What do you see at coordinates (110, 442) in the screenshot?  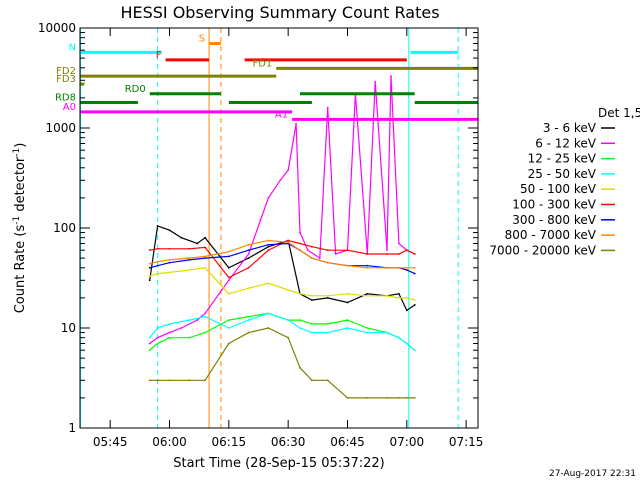 I see `x-tick-label: 05:45` at bounding box center [110, 442].